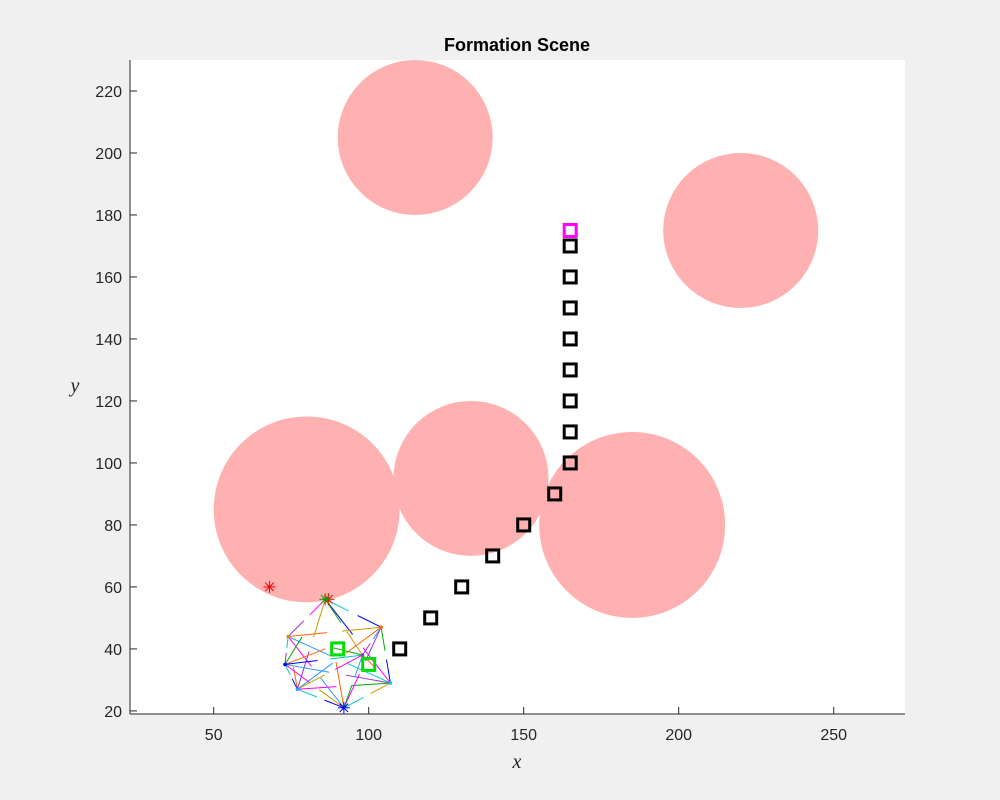 This screenshot has height=800, width=1000. What do you see at coordinates (108, 464) in the screenshot?
I see `y-tick-label: 100` at bounding box center [108, 464].